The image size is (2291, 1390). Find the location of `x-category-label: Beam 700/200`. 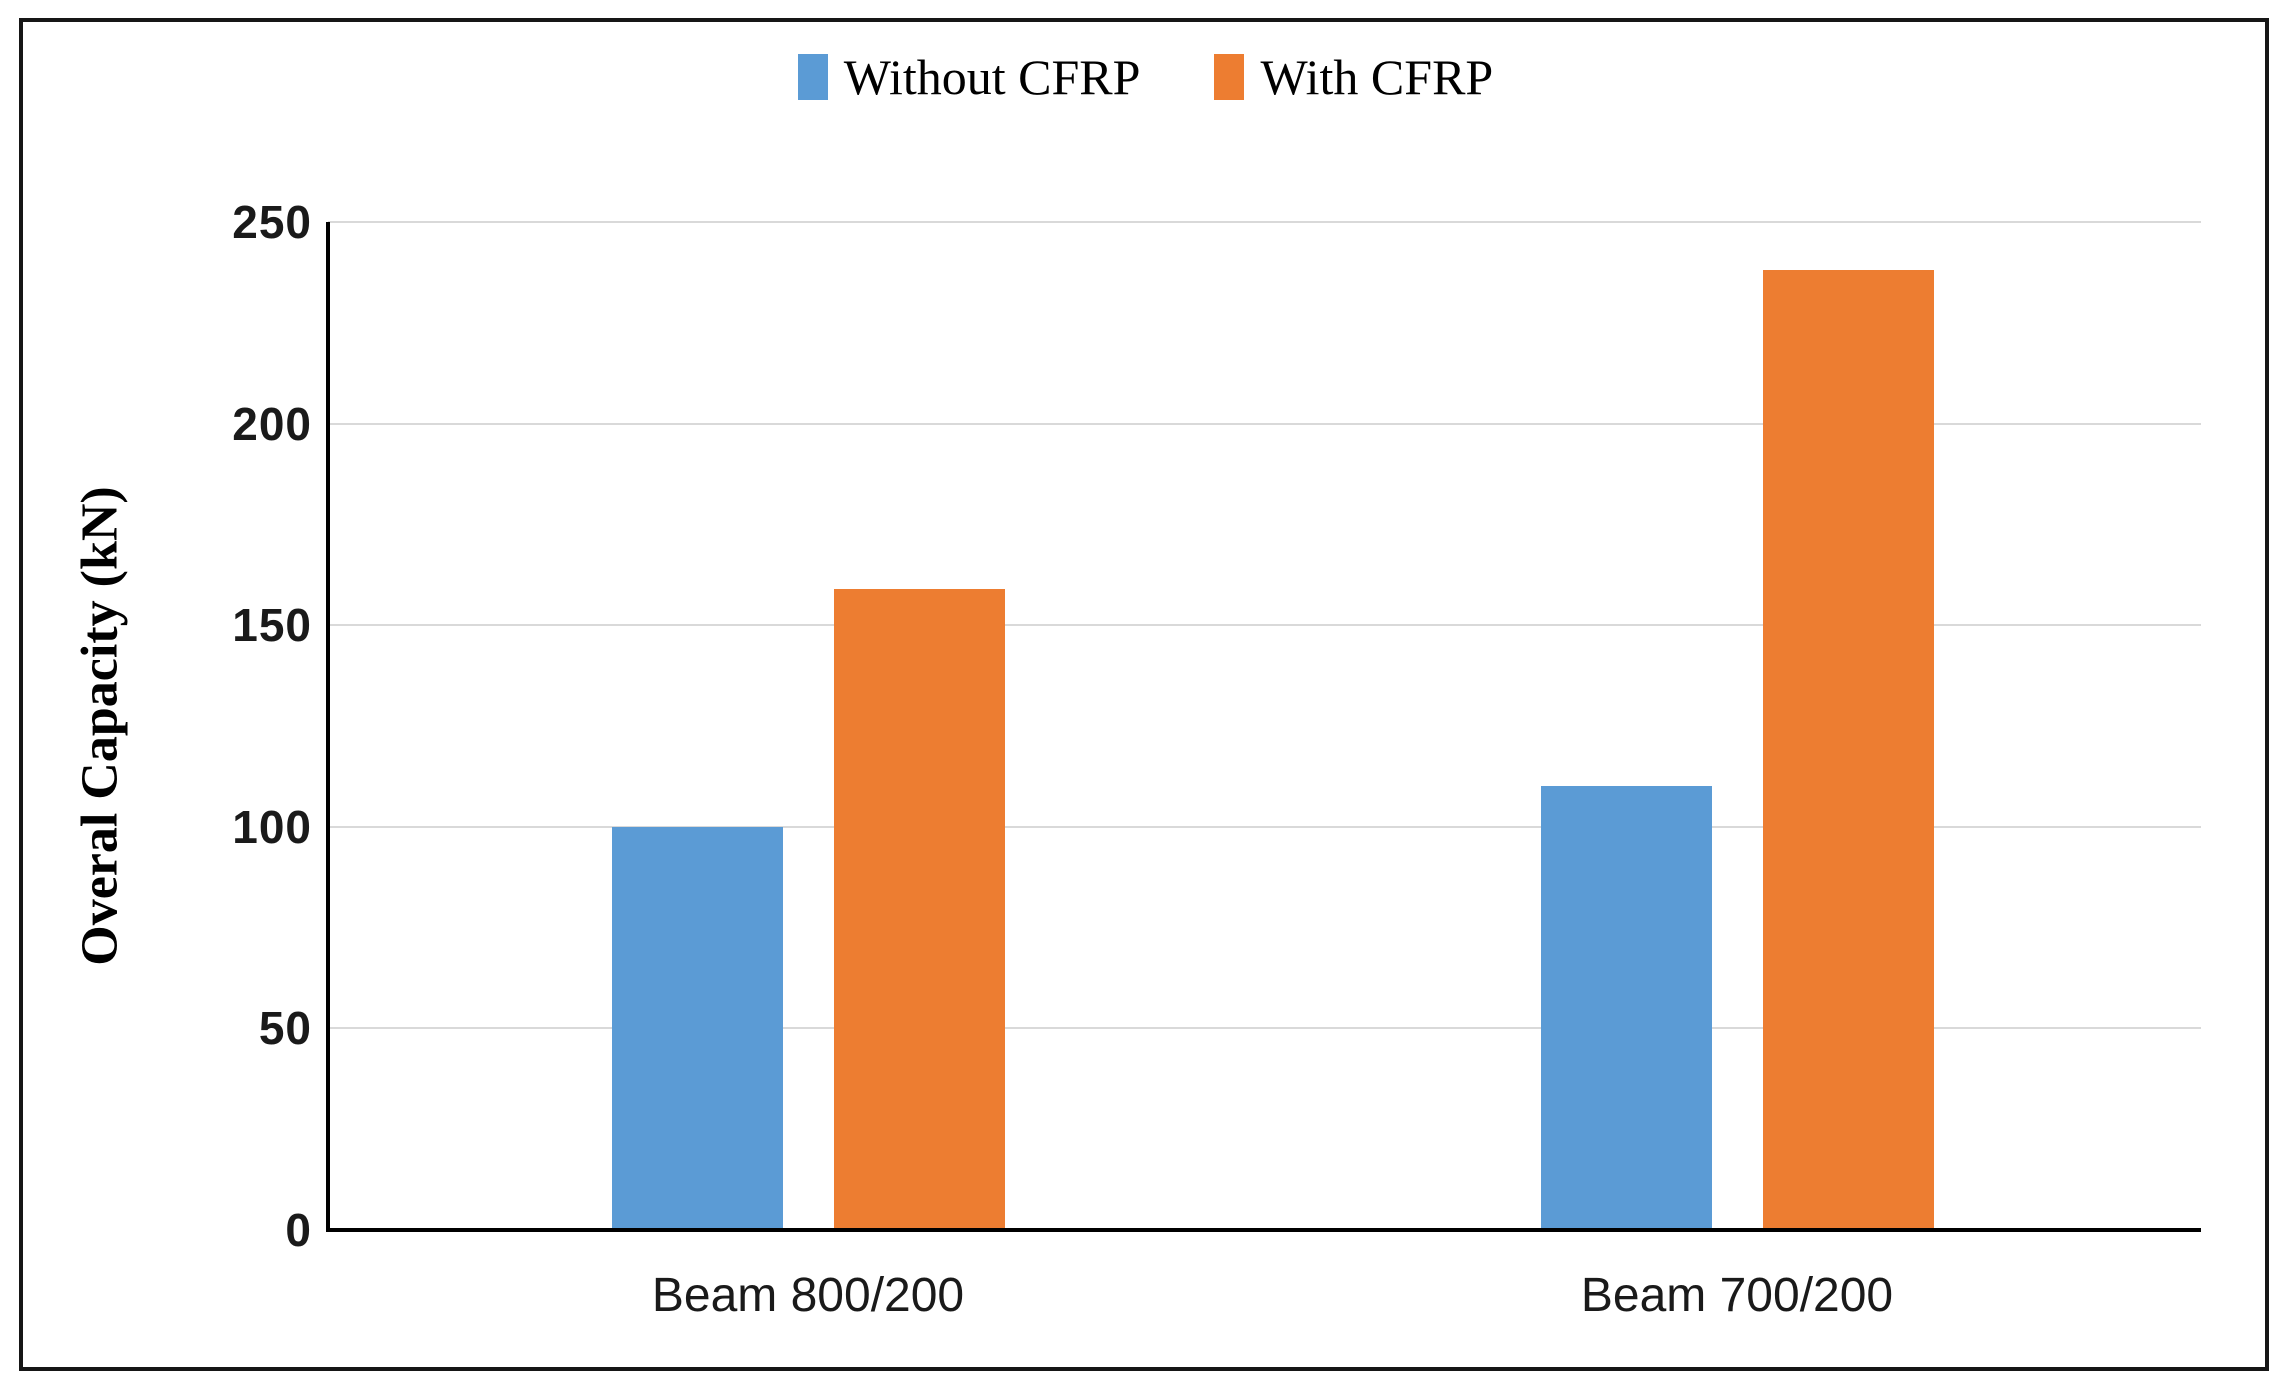

x-category-label: Beam 700/200 is located at coordinates (1737, 1295).